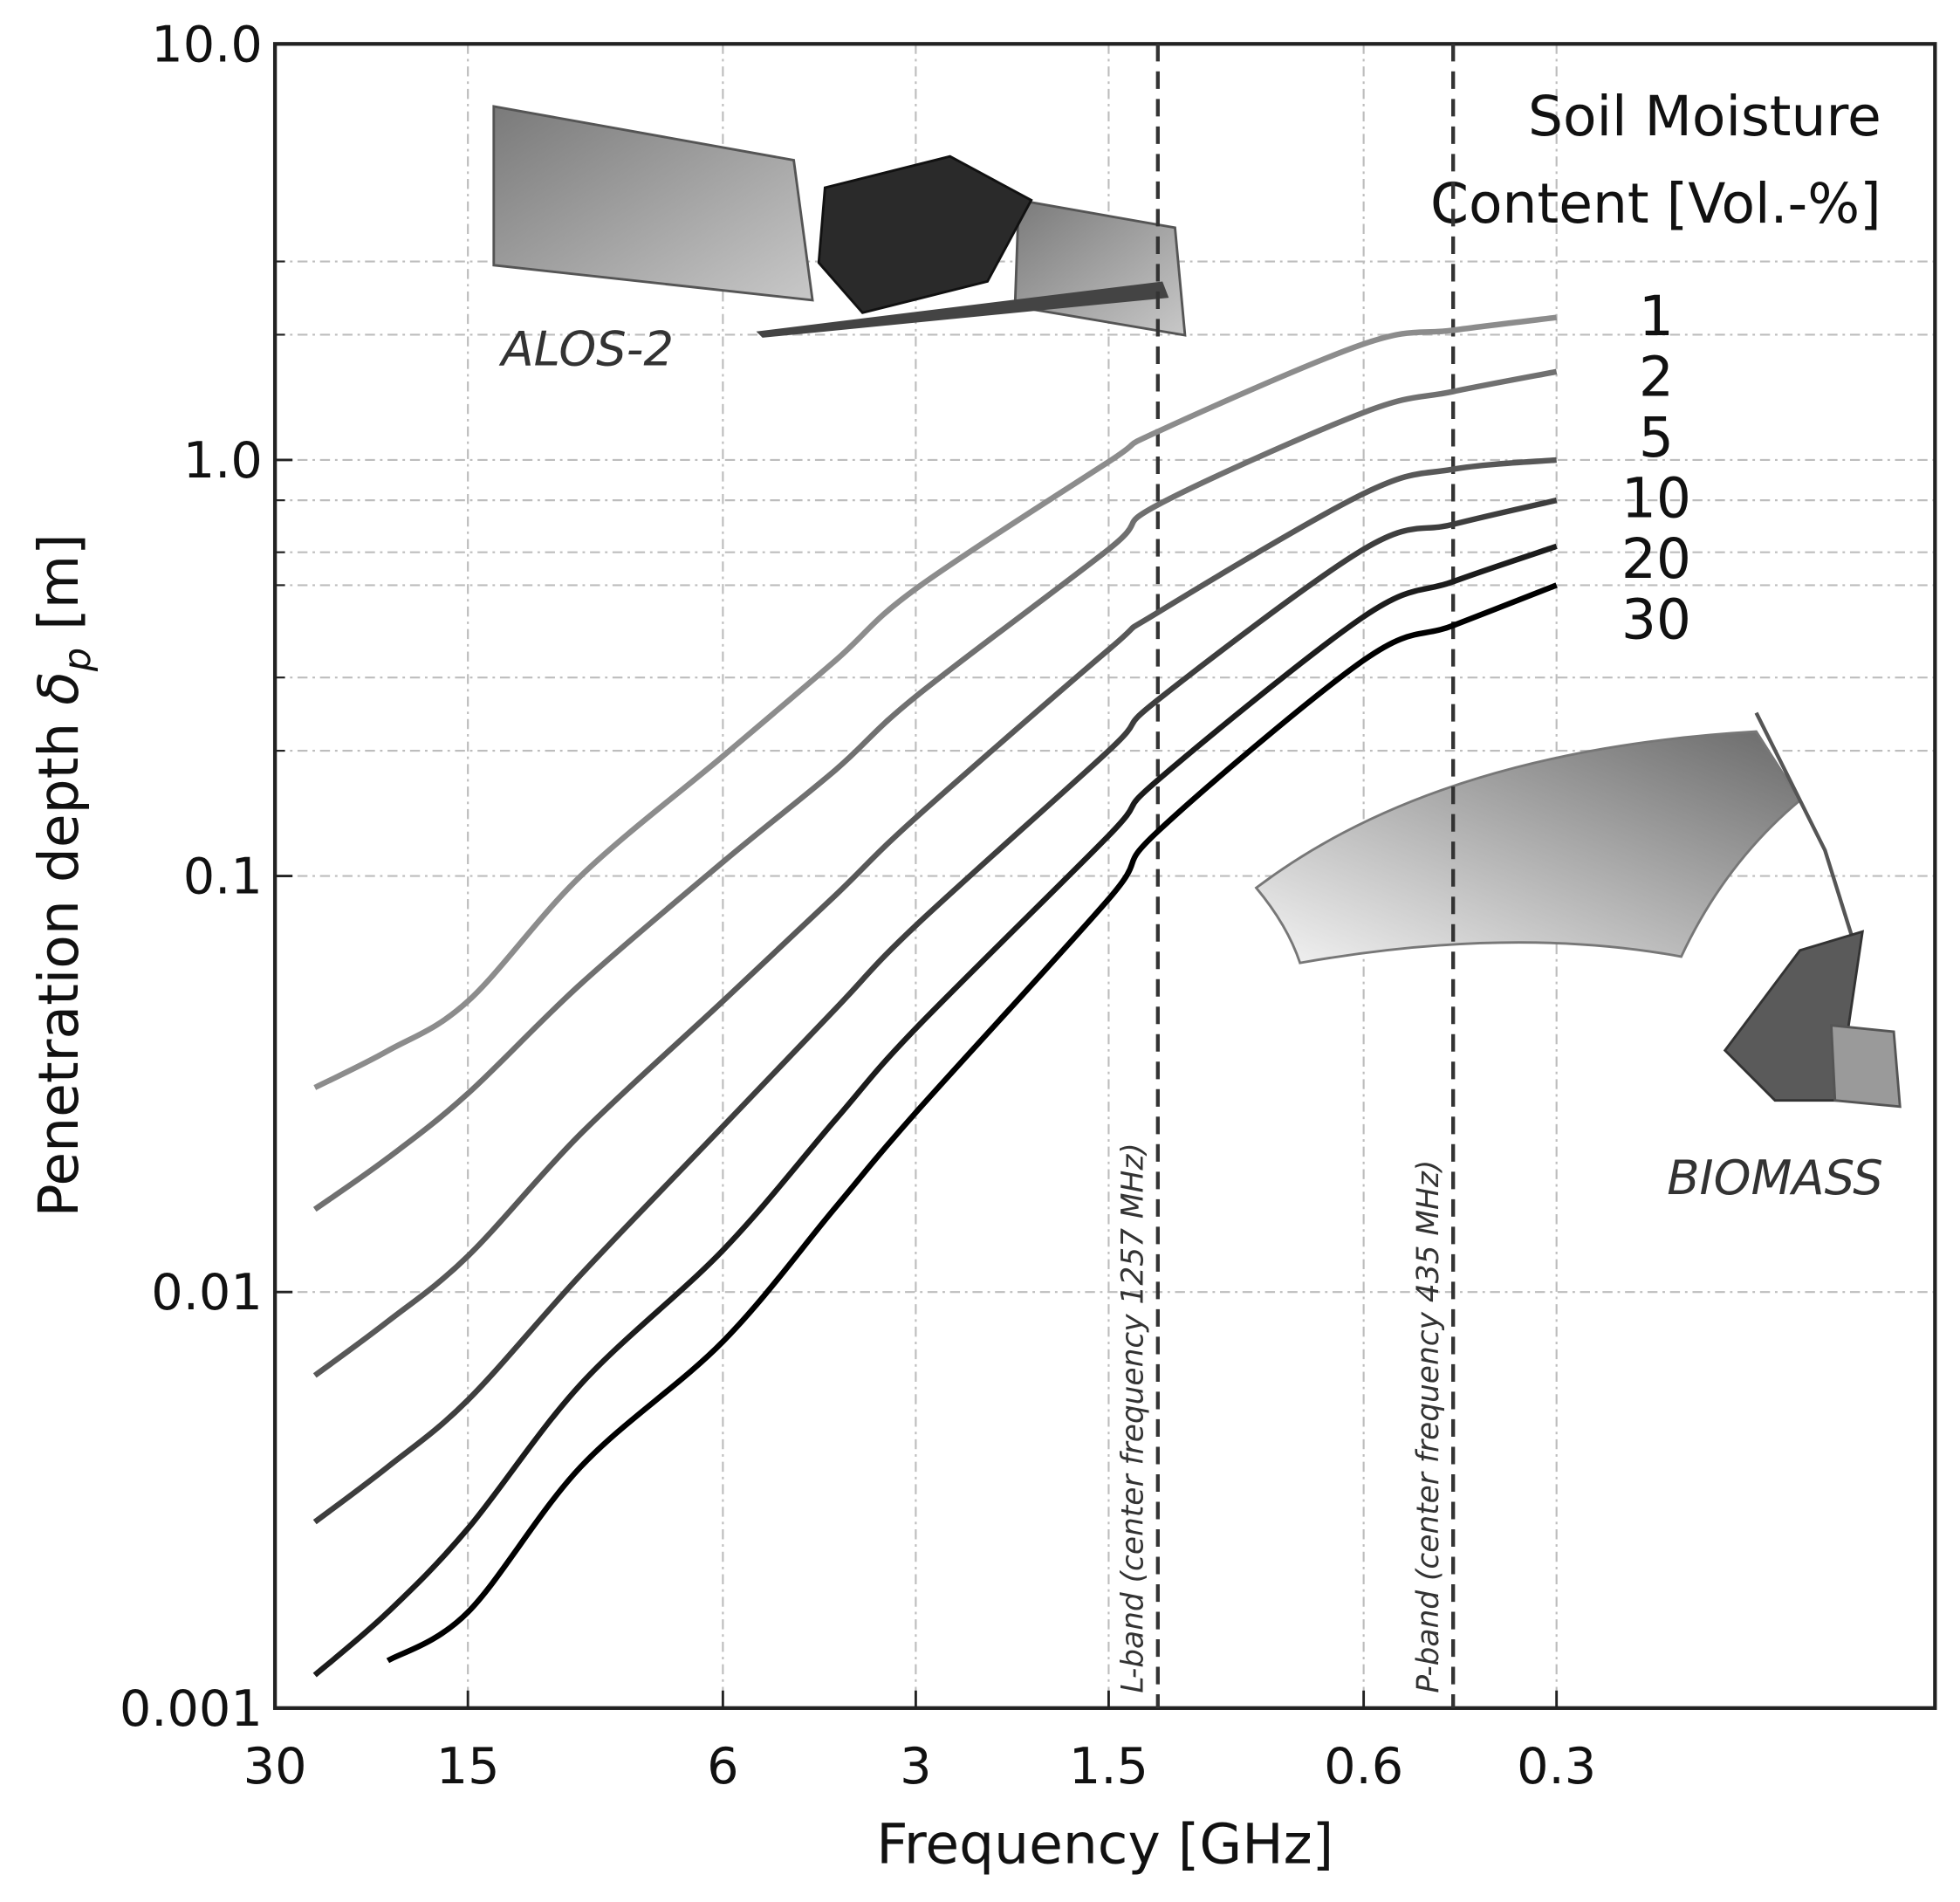  I want to click on y-tick-label: 0.1, so click(223, 877).